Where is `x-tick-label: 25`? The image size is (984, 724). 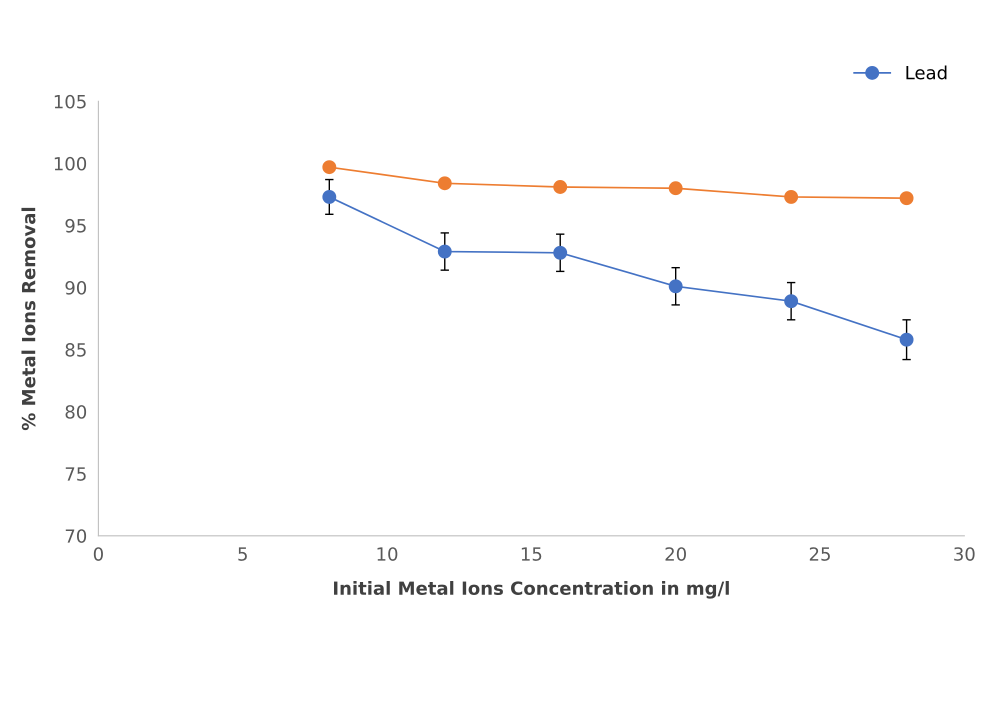 x-tick-label: 25 is located at coordinates (820, 554).